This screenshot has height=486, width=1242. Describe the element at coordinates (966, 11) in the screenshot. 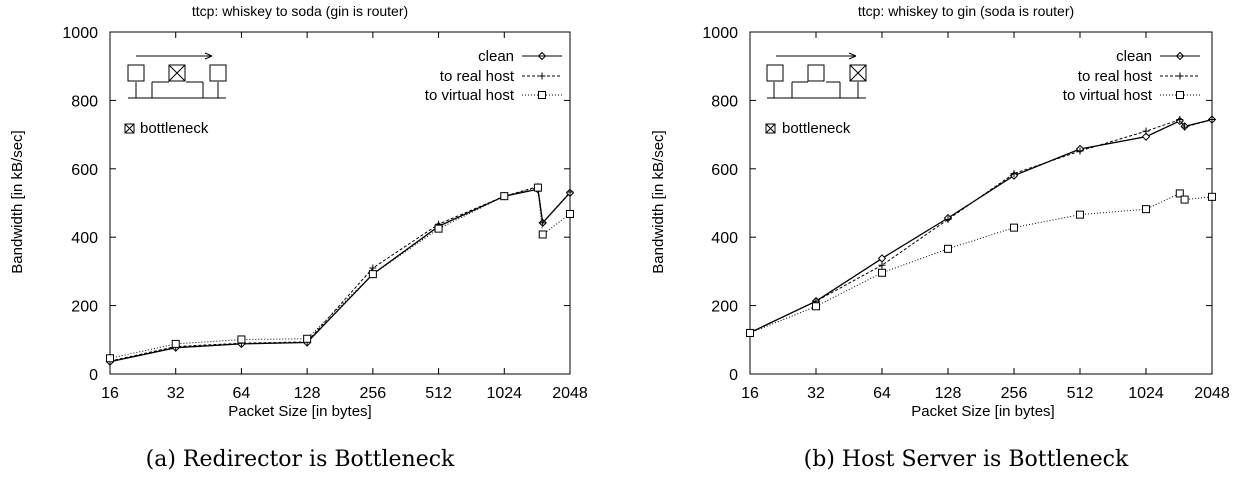

I see `chart-title: ttcp: whiskey to gin (soda is router)` at that location.